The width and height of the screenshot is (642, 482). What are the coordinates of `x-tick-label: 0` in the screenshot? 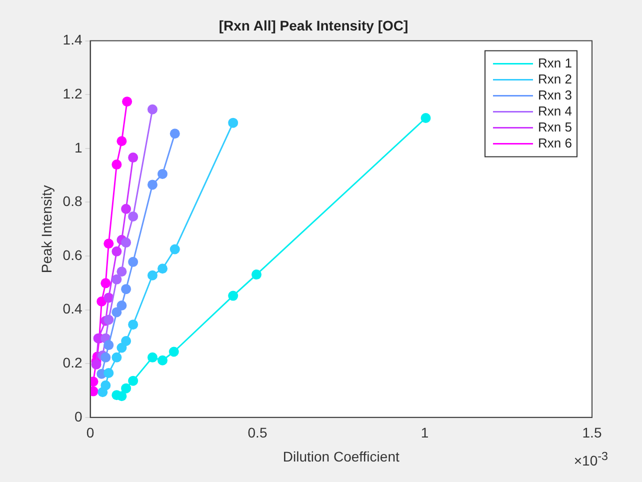 It's located at (90, 432).